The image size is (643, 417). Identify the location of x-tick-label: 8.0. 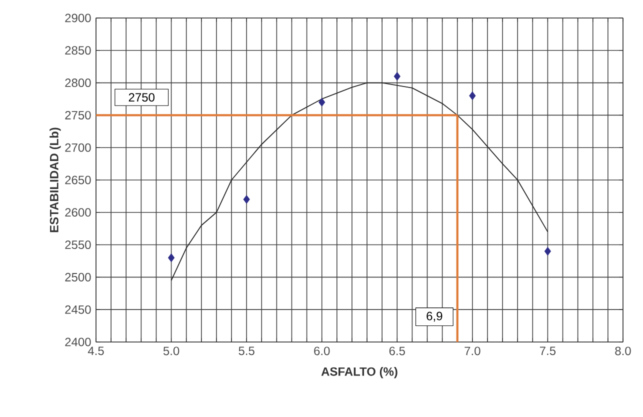
(623, 351).